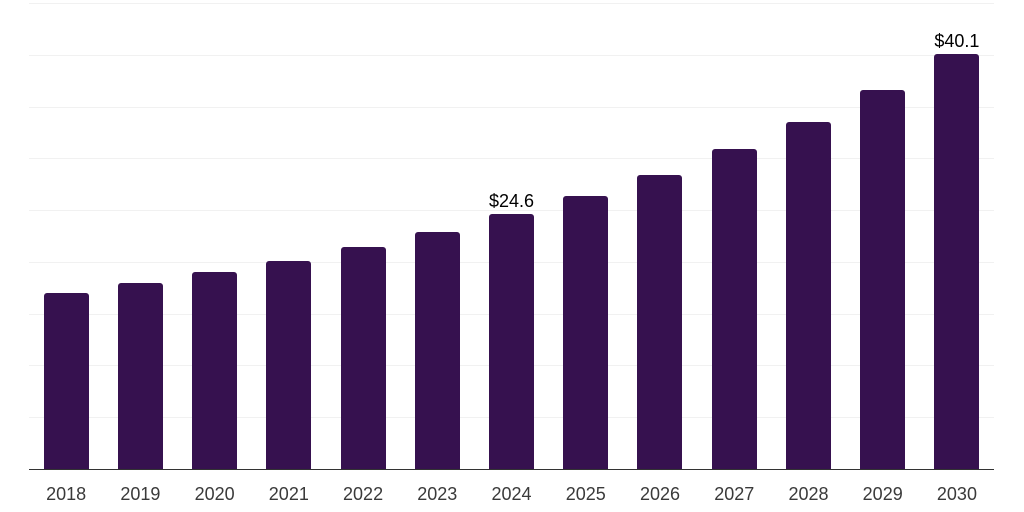 Image resolution: width=1024 pixels, height=512 pixels. I want to click on x-tick-2023: 2023, so click(437, 494).